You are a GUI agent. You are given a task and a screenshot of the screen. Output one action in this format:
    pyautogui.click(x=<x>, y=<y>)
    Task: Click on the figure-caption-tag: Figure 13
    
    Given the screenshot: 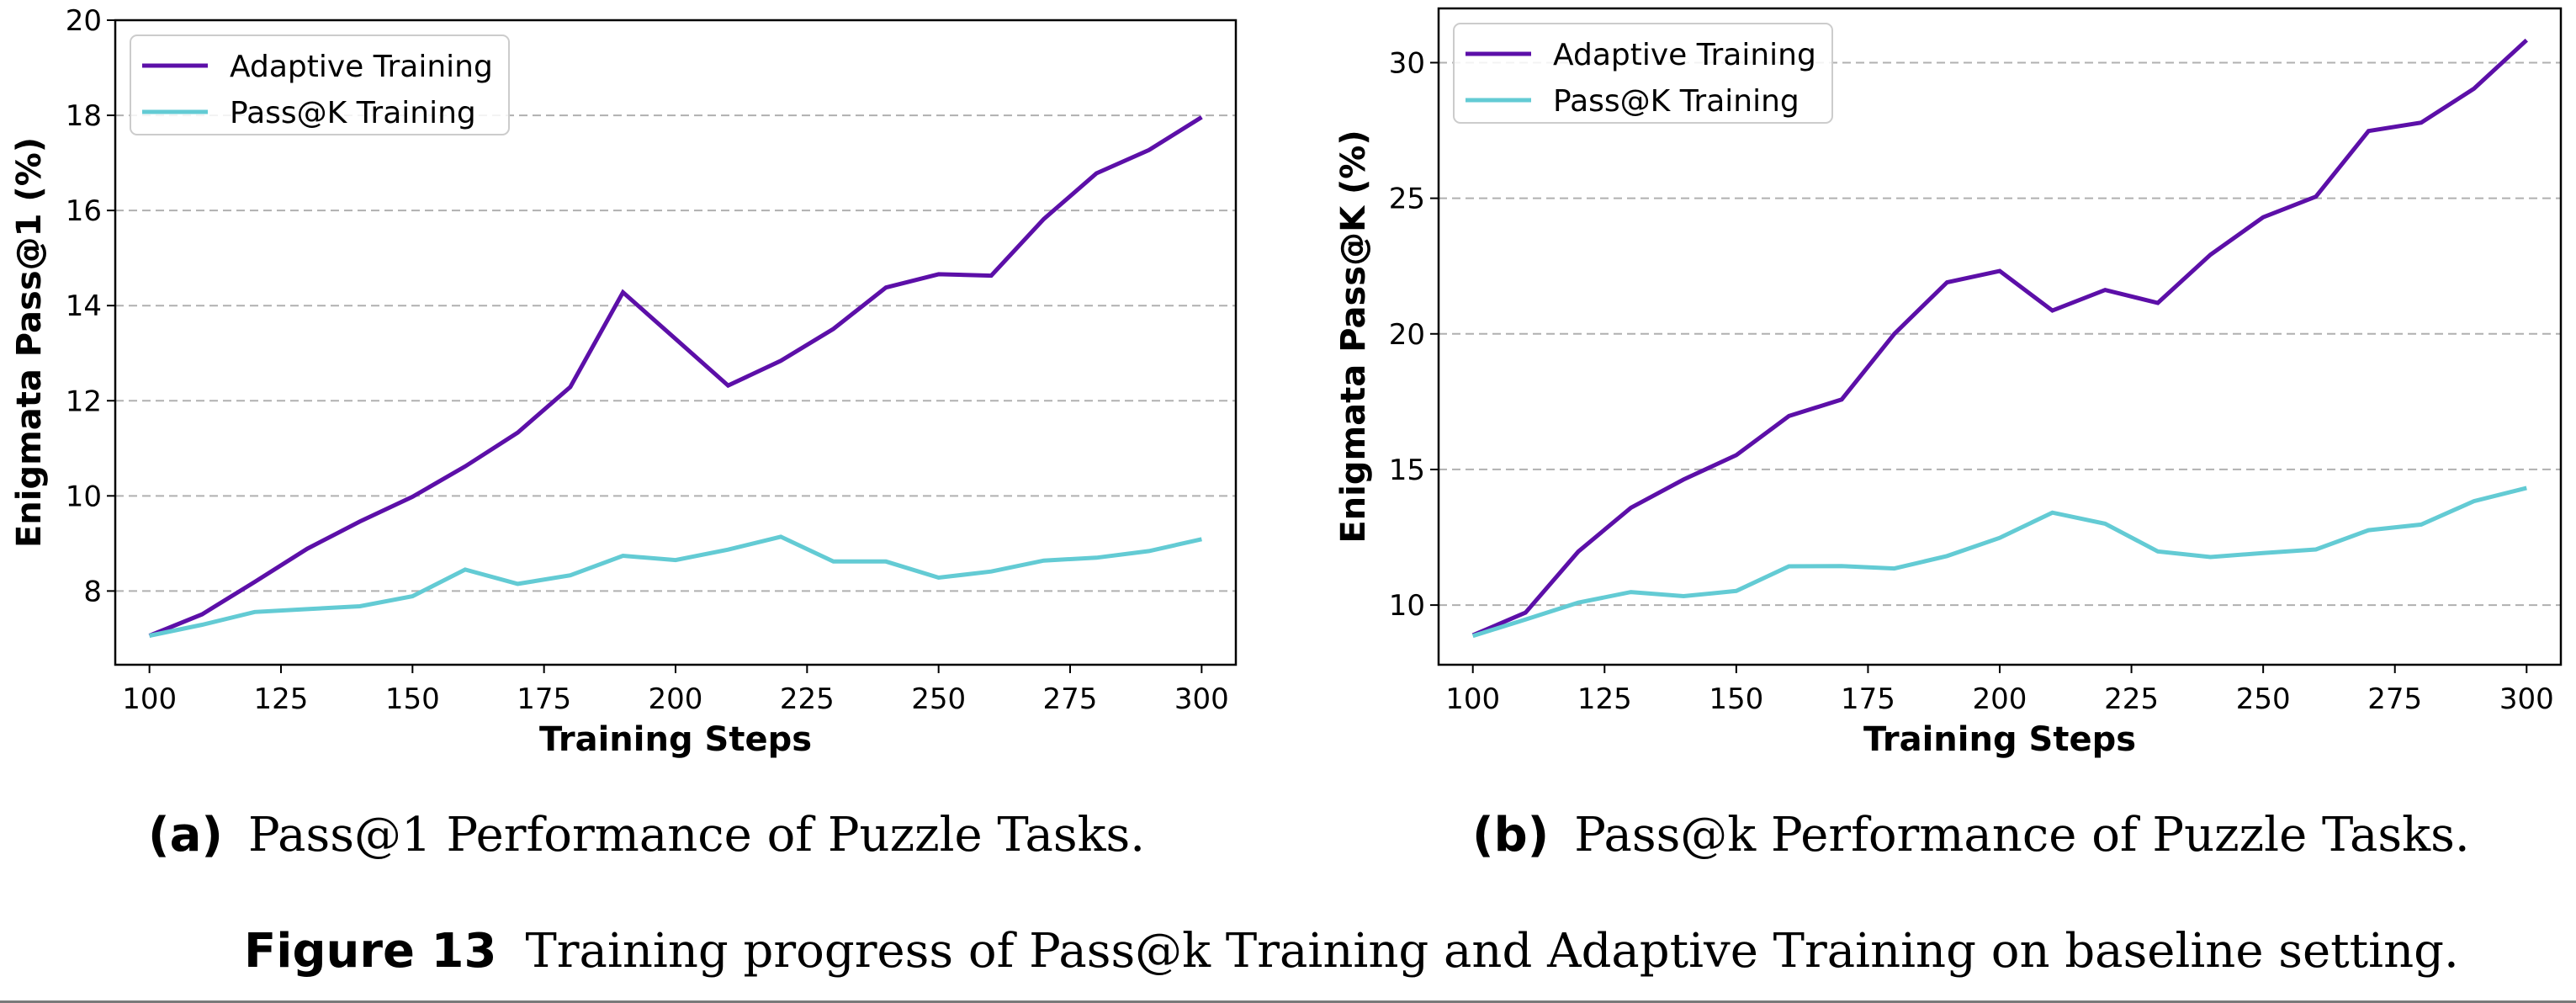 What is the action you would take?
    pyautogui.click(x=370, y=951)
    